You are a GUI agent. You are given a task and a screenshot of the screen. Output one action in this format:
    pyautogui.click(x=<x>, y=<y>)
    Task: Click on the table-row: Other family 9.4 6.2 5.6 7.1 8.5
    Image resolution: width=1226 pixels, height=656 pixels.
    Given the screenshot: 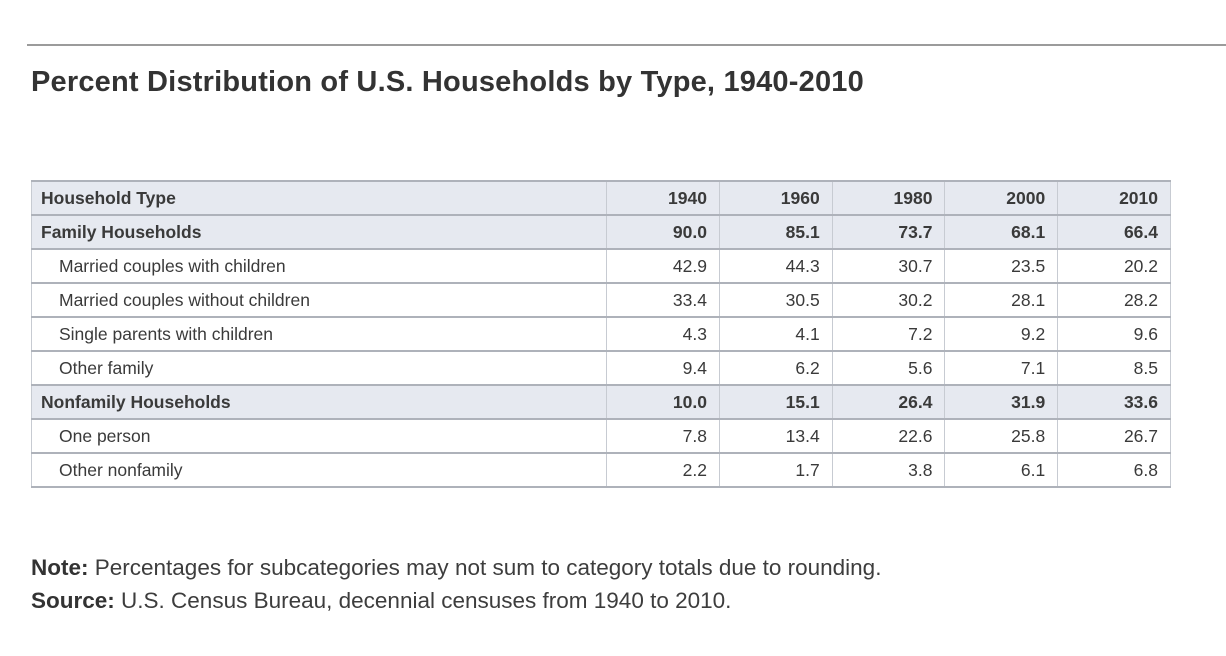 What is the action you would take?
    pyautogui.click(x=600, y=368)
    